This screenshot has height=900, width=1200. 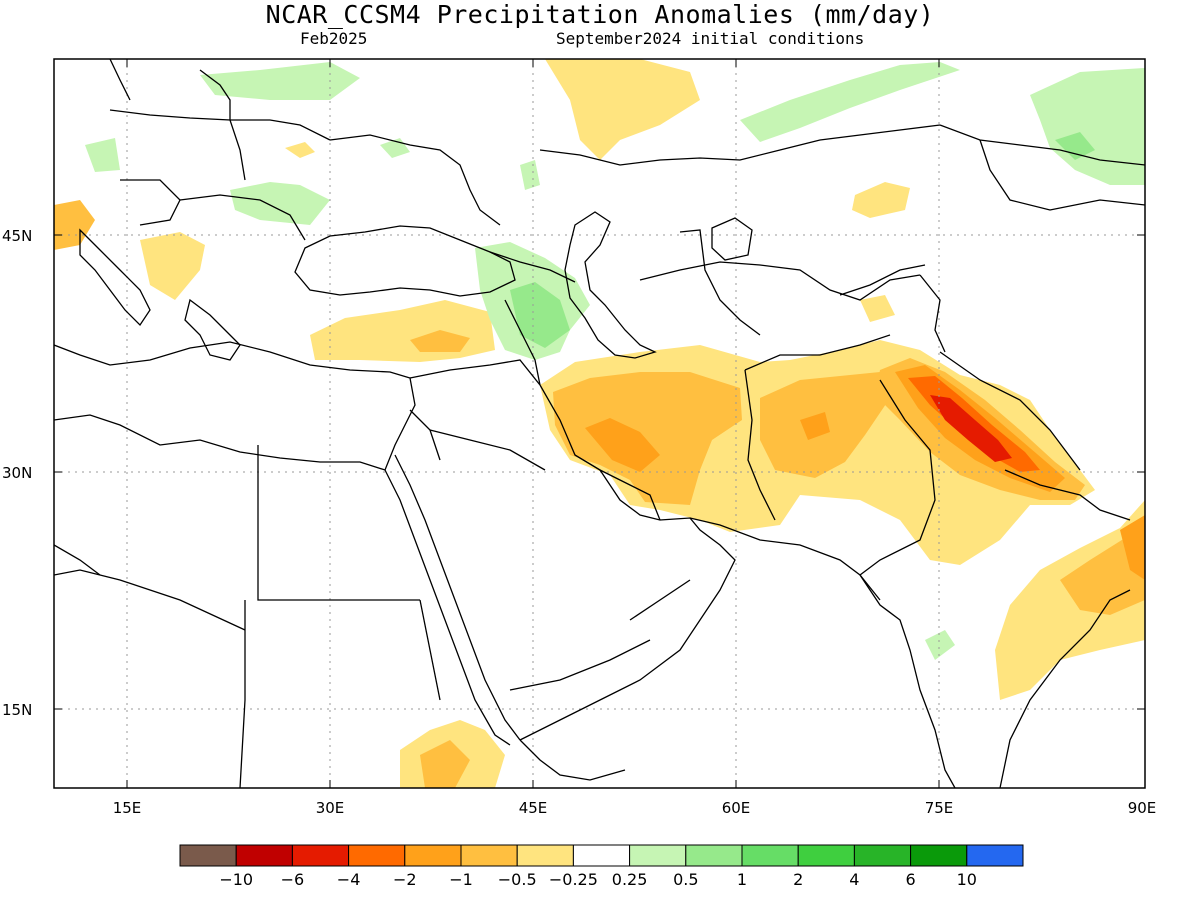 I want to click on dry-region-afghanistan-peak, so click(x=815, y=426).